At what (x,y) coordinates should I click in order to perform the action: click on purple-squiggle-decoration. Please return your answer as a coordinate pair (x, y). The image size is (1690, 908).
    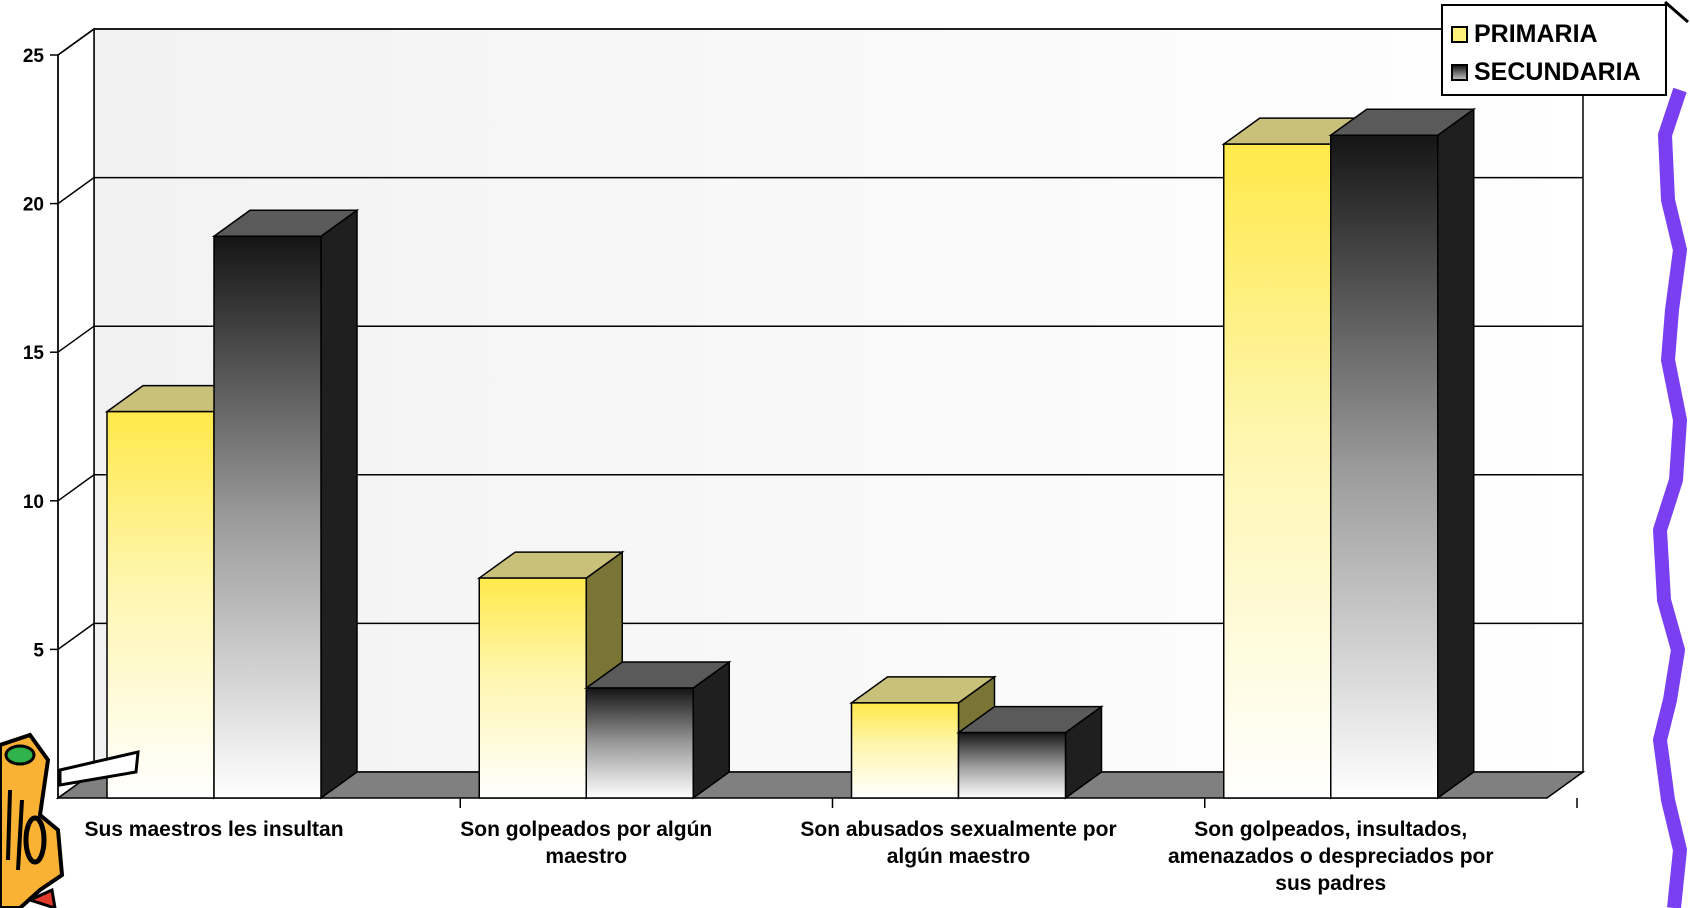
    Looking at the image, I should click on (1670, 497).